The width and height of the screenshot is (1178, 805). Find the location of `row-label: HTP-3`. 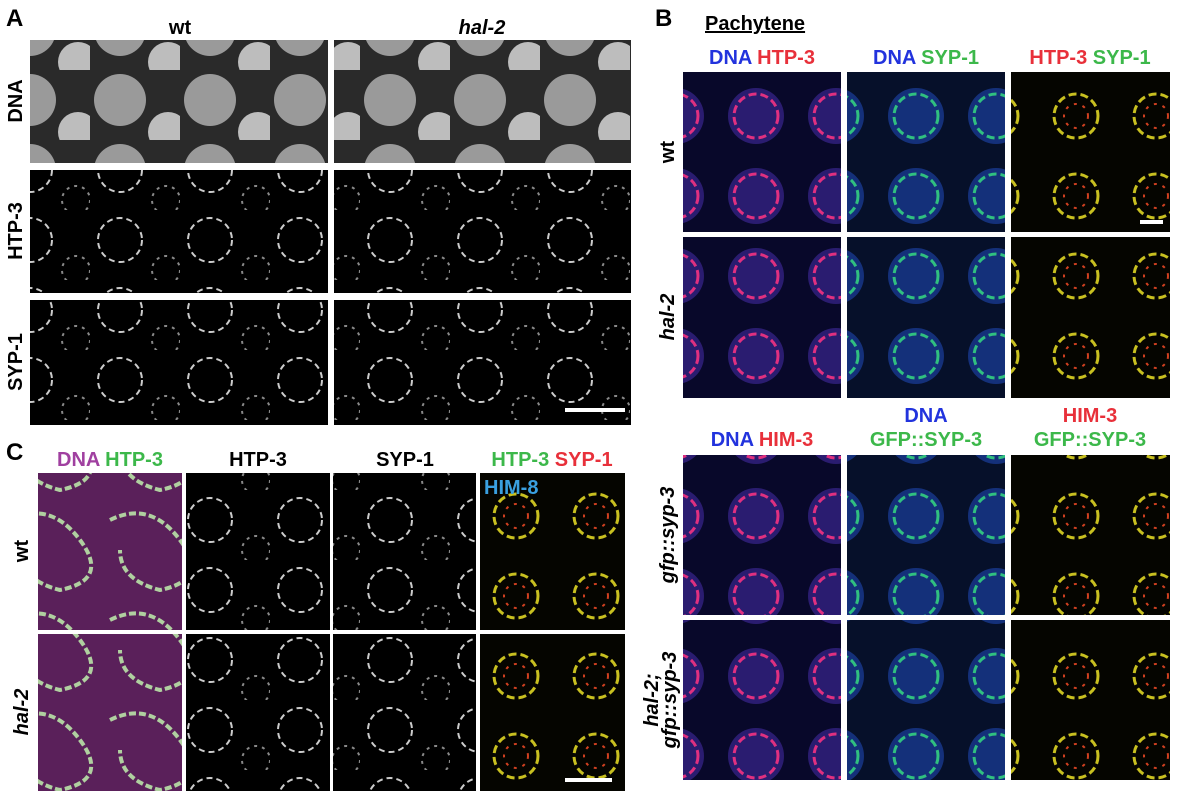

row-label: HTP-3 is located at coordinates (16, 231).